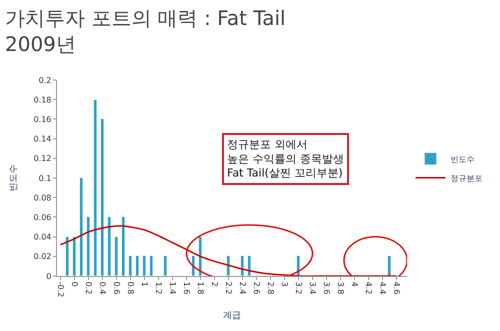  What do you see at coordinates (270, 288) in the screenshot?
I see `x-tick-label: 2.8` at bounding box center [270, 288].